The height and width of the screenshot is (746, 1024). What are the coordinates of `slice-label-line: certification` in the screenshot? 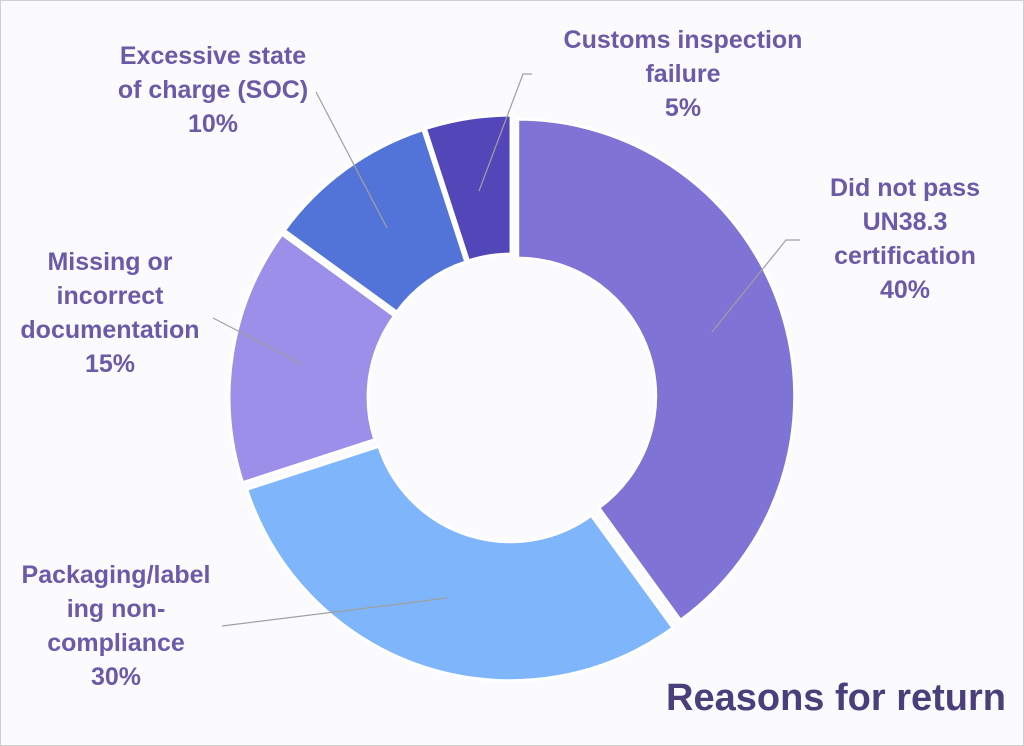 It's located at (905, 256).